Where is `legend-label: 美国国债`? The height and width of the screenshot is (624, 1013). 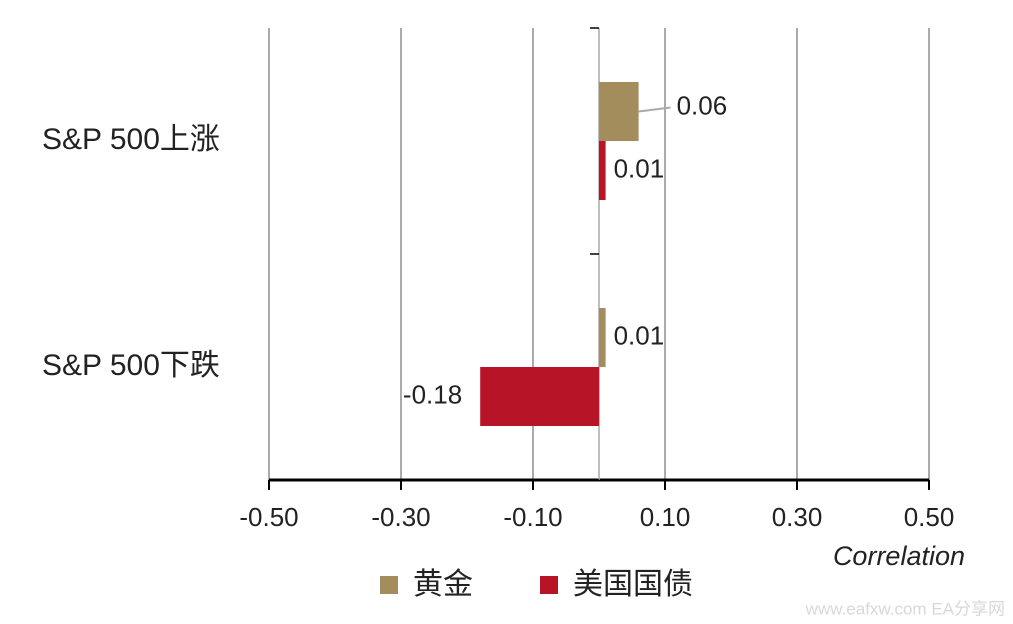
legend-label: 美国国债 is located at coordinates (633, 584).